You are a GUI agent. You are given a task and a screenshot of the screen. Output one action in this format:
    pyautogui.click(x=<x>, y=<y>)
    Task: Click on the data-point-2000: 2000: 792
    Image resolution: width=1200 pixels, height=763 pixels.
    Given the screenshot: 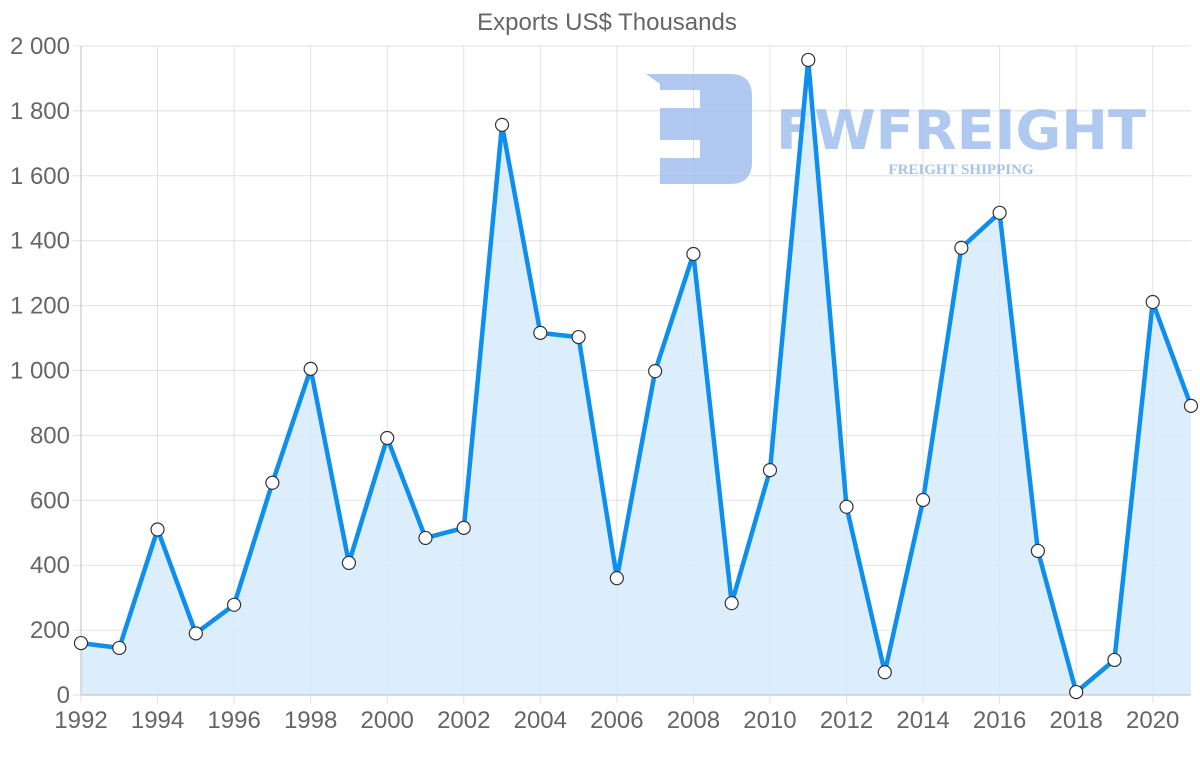 What is the action you would take?
    pyautogui.click(x=387, y=438)
    